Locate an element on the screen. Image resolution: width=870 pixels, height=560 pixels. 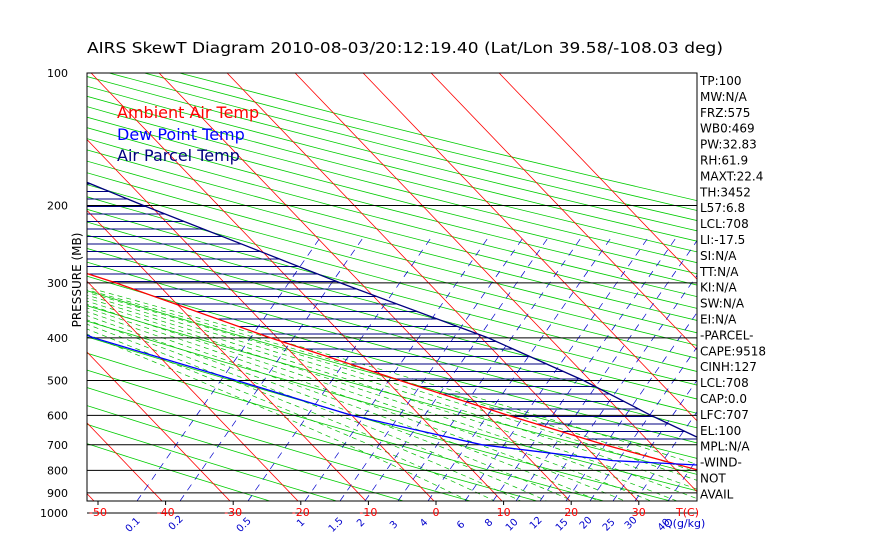
mixing-ratio-unit: Q(g/kg) is located at coordinates (684, 523).